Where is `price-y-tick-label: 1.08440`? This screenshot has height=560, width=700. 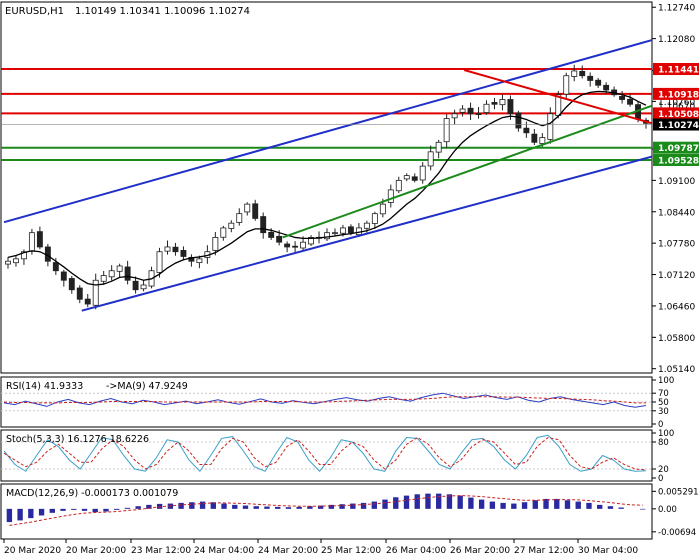 price-y-tick-label: 1.08440 is located at coordinates (676, 213).